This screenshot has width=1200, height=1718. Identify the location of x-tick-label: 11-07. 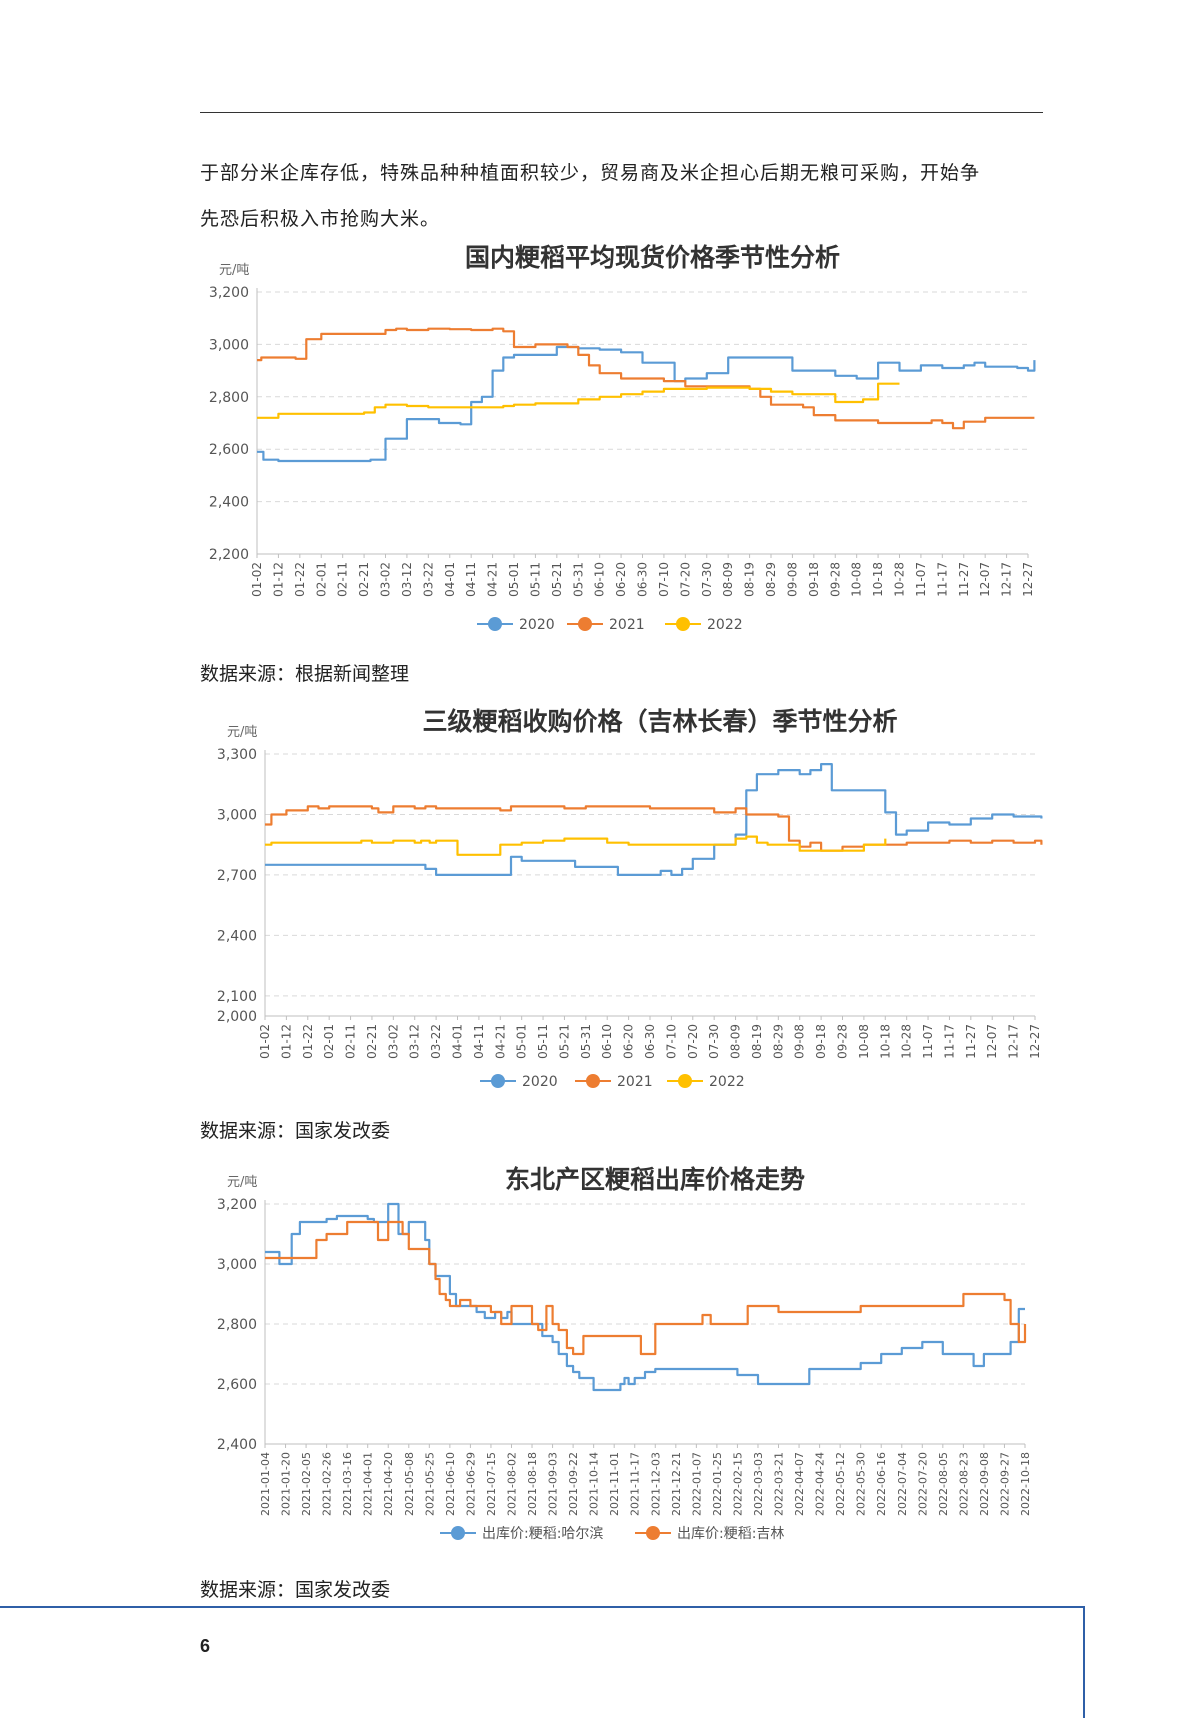
(928, 1041).